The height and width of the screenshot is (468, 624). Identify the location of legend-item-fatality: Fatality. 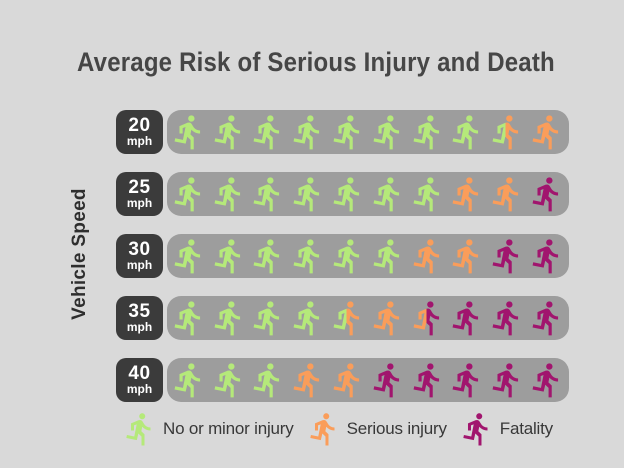
(506, 429).